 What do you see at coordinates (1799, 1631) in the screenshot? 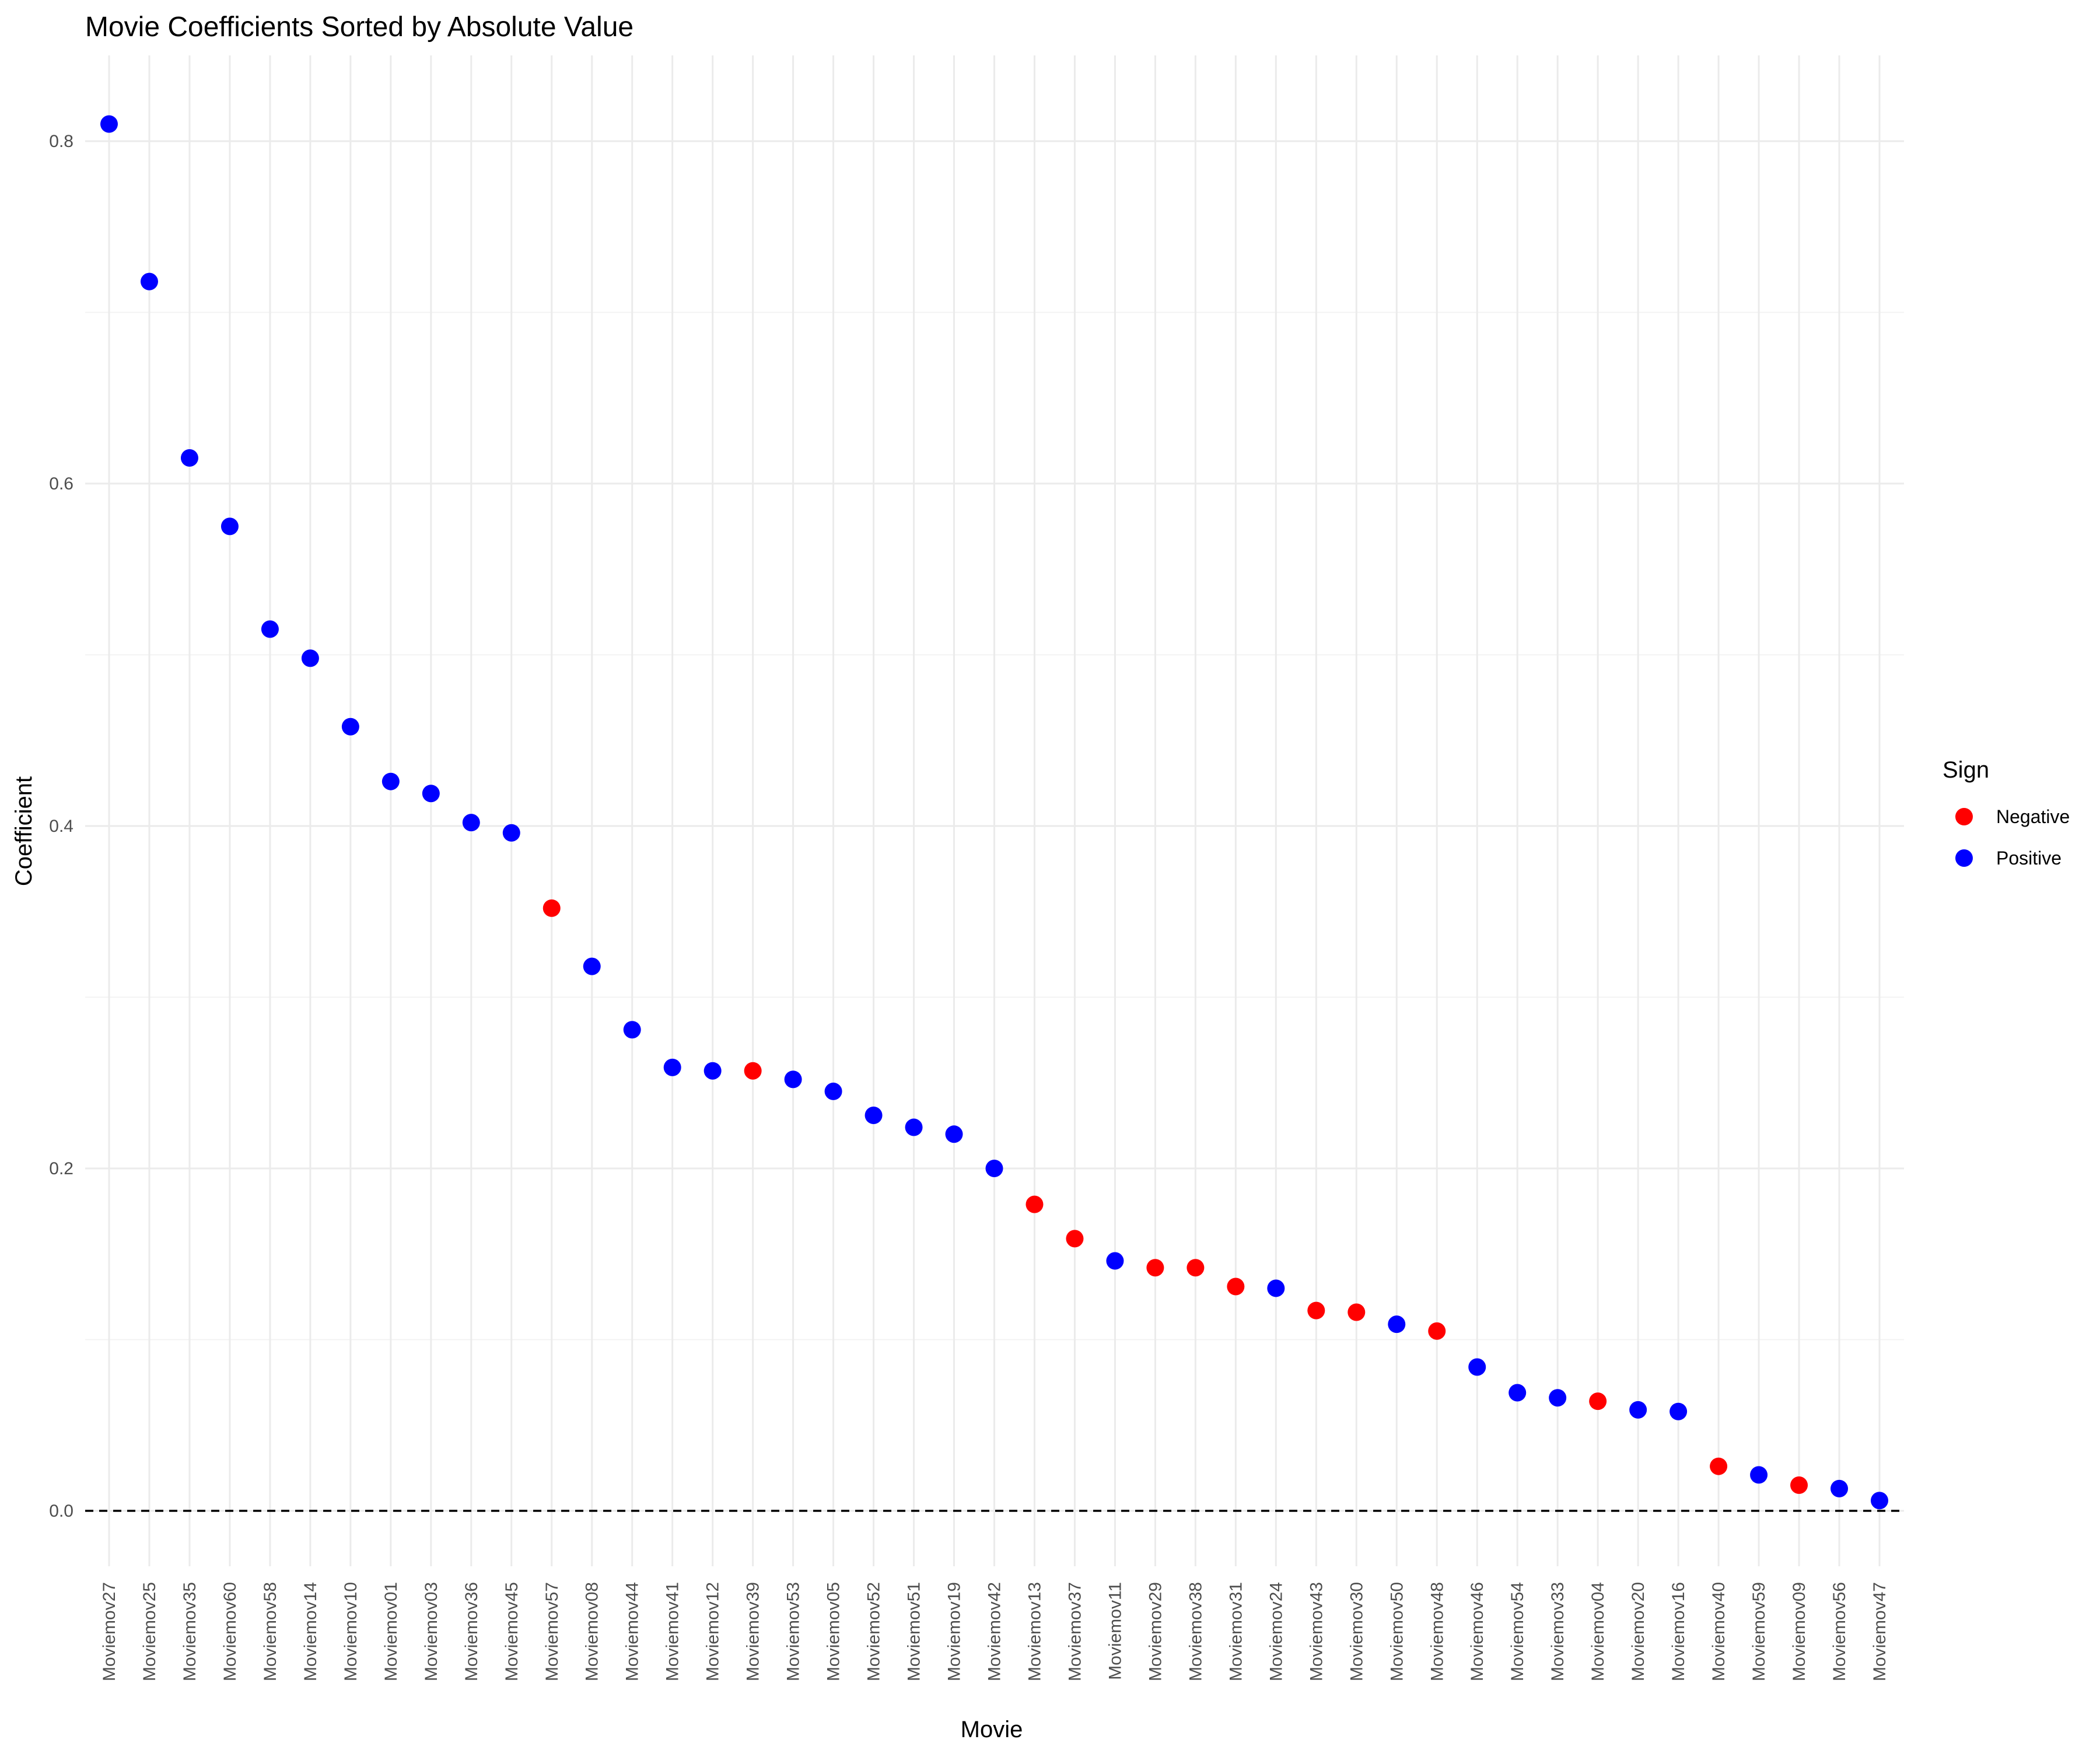
I see `x-tick-label: Moviemov09` at bounding box center [1799, 1631].